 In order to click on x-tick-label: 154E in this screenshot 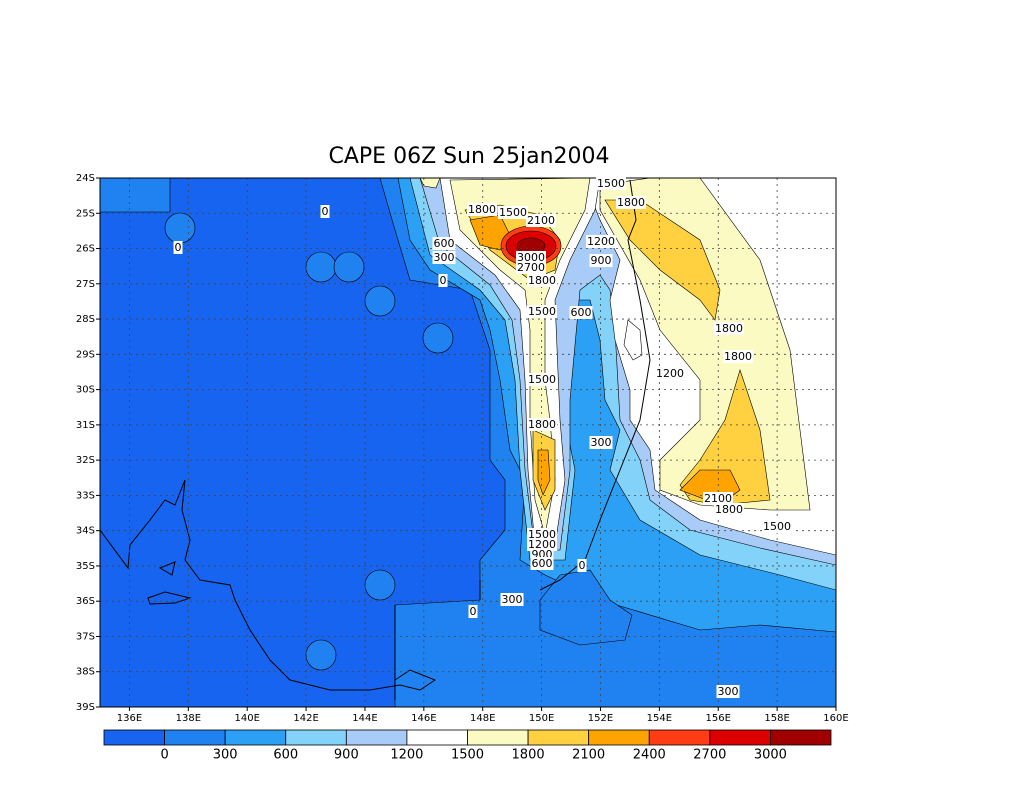, I will do `click(659, 718)`.